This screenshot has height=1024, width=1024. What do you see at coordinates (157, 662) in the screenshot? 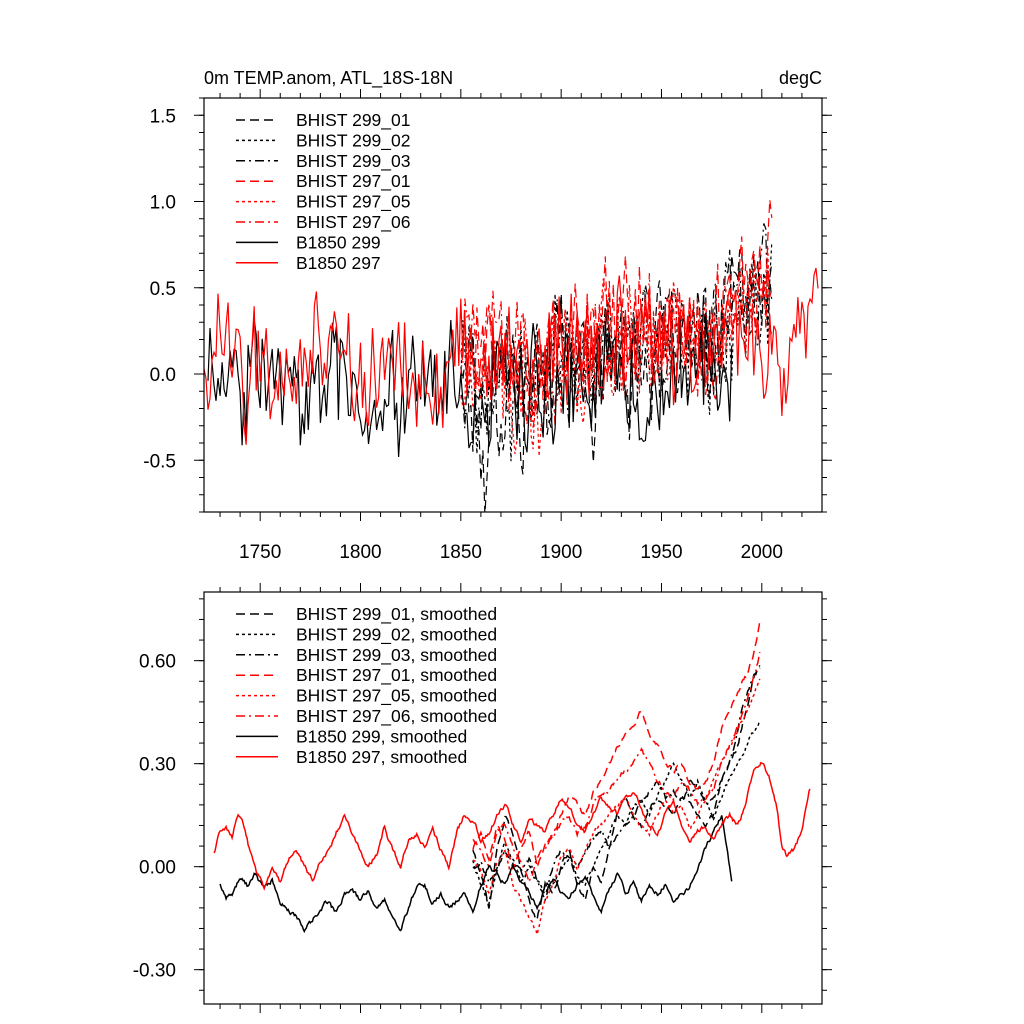
I see `y-tick-label: 0.60` at bounding box center [157, 662].